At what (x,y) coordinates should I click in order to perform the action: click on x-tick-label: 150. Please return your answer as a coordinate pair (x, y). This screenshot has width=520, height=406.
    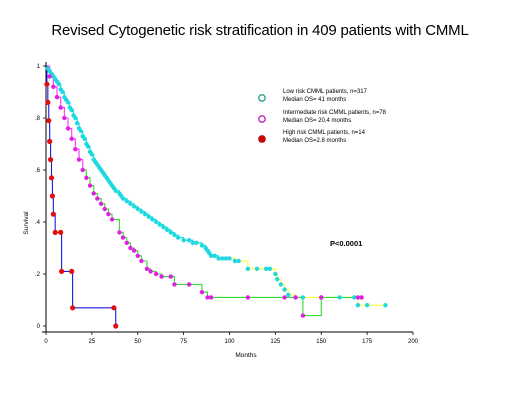
    Looking at the image, I should click on (321, 342).